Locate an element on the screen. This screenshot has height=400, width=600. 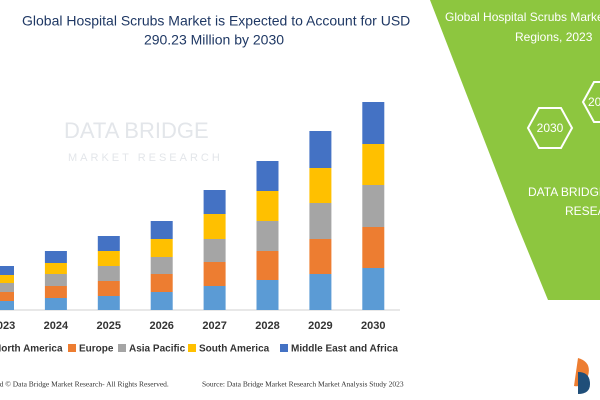
legend-label: Asia Pacific is located at coordinates (157, 349).